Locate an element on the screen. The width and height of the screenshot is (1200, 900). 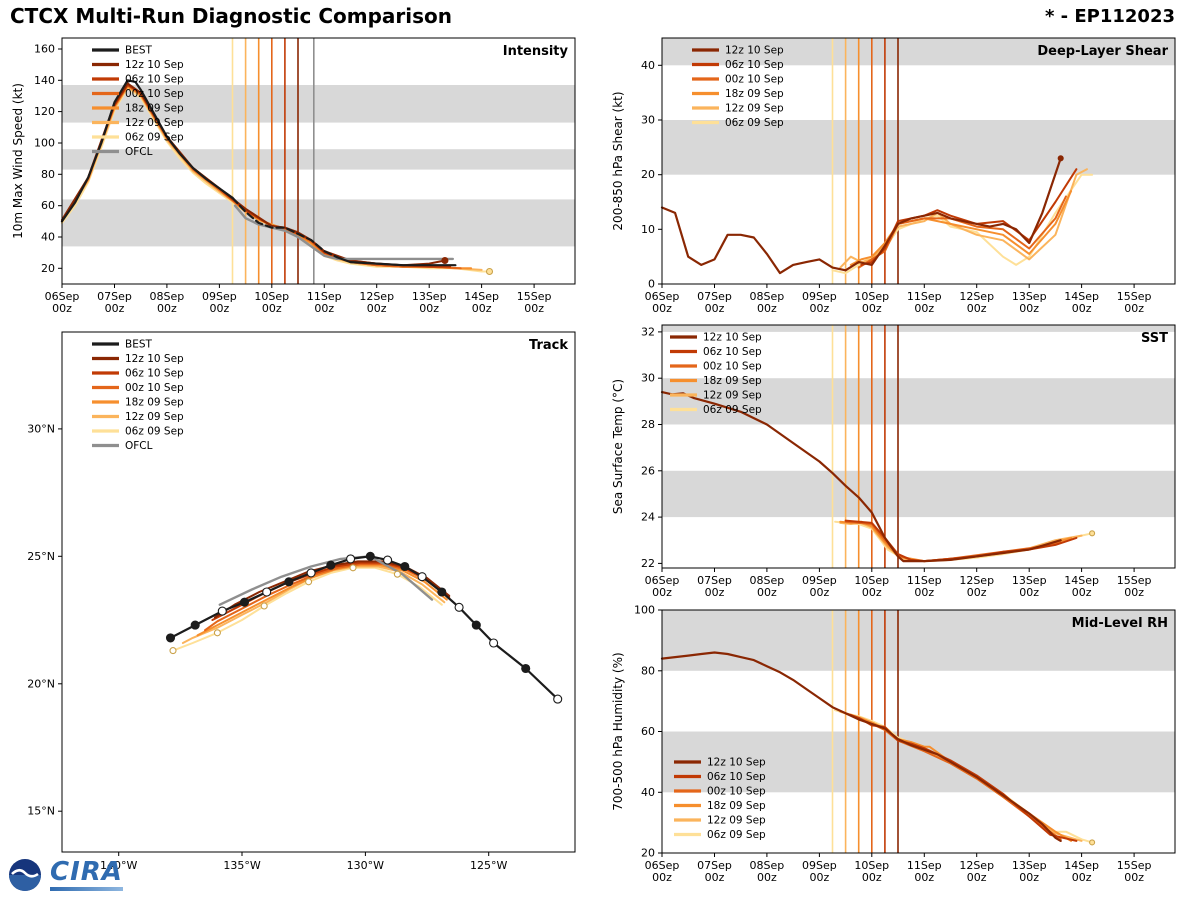
cira-logo-bar is located at coordinates (86, 889).